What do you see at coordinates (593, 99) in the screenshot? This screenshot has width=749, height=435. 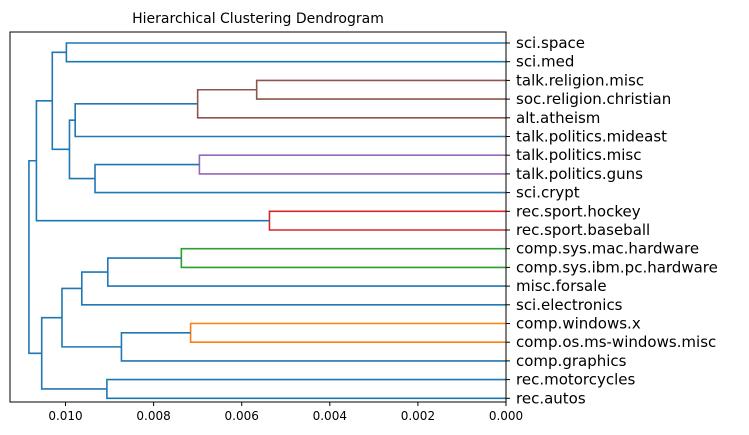 I see `leaf-label: soc.religion.christian` at bounding box center [593, 99].